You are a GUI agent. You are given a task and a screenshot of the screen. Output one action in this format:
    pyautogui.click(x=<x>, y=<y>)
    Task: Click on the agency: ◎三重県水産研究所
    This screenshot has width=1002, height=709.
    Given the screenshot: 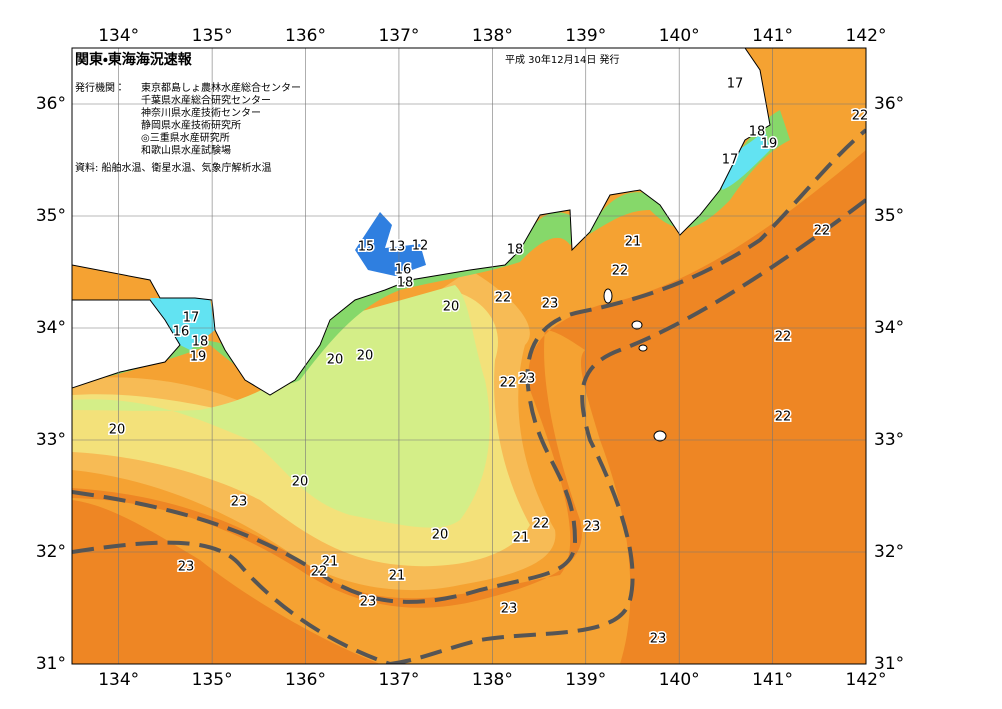 What is the action you would take?
    pyautogui.click(x=185, y=137)
    